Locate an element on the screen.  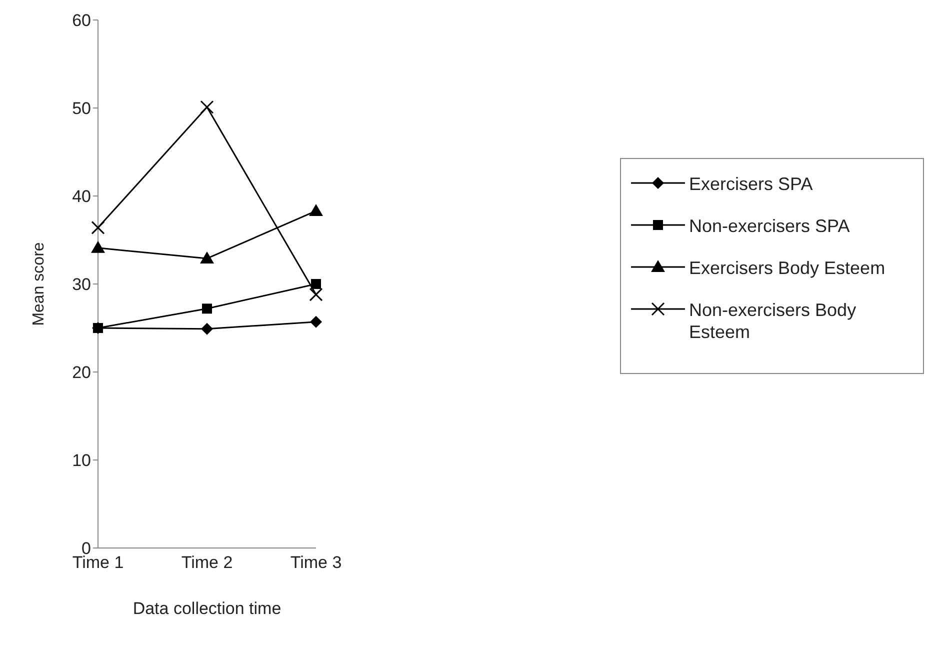
y-axis-title: Mean score is located at coordinates (39, 284).